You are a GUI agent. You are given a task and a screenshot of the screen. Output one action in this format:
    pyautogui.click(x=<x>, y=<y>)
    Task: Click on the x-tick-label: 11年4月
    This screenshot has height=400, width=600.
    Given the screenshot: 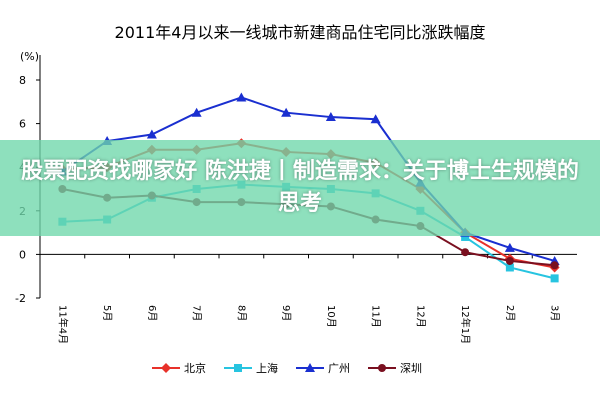 What is the action you would take?
    pyautogui.click(x=62, y=324)
    